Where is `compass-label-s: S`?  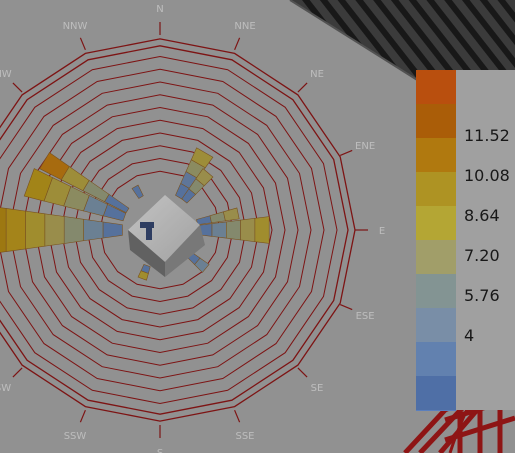 compass-label-s: S is located at coordinates (160, 450).